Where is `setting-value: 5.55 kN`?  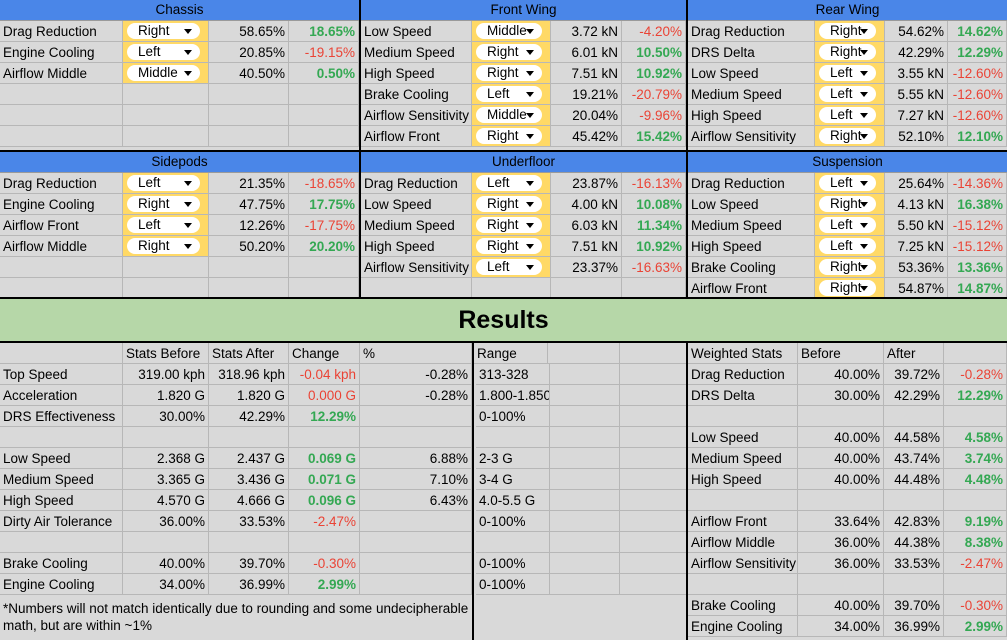
setting-value: 5.55 kN is located at coordinates (916, 94).